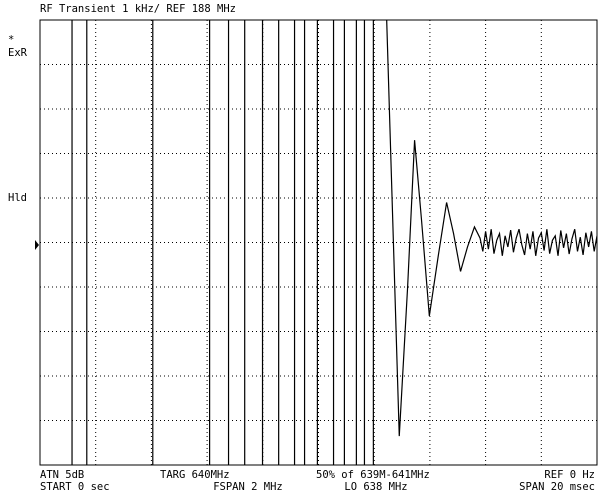  What do you see at coordinates (75, 487) in the screenshot?
I see `footer-text: START 0 sec` at bounding box center [75, 487].